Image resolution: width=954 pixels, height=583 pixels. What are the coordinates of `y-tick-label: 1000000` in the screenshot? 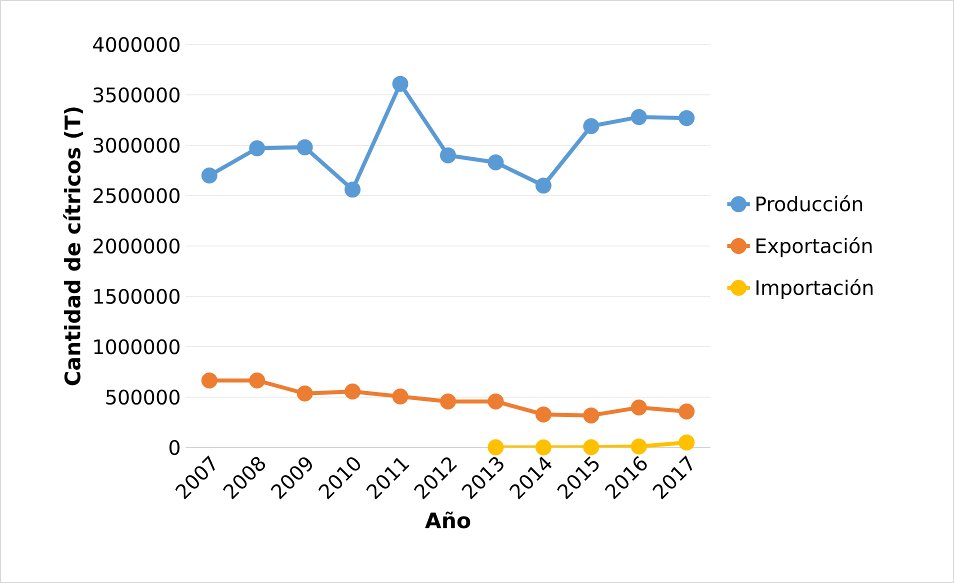 It's located at (137, 346).